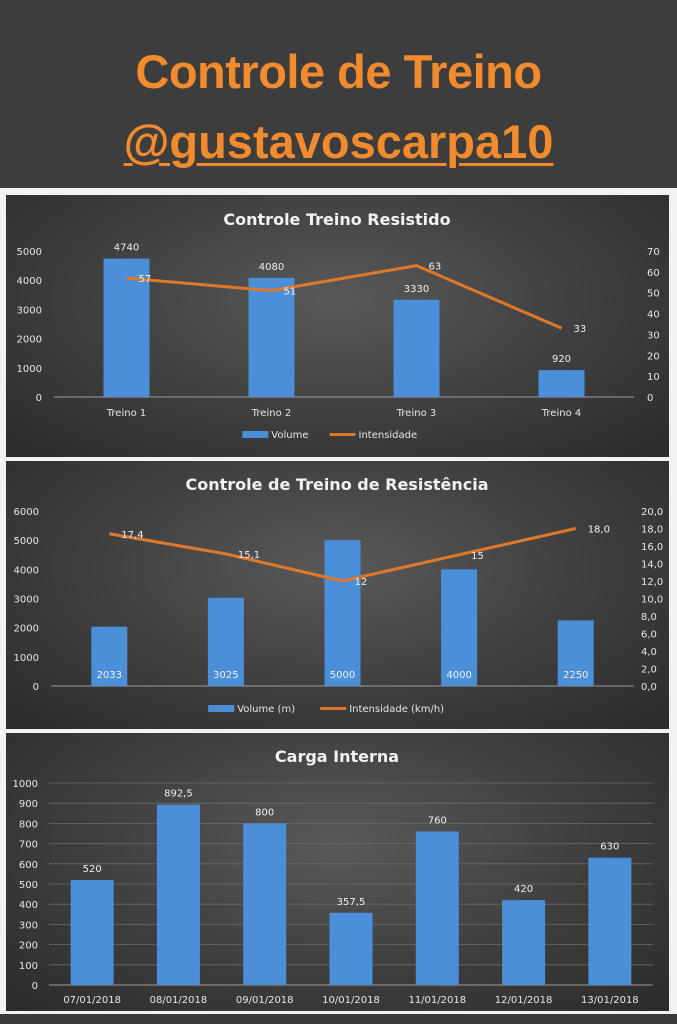 The width and height of the screenshot is (677, 1024). I want to click on y-right-tick-label: 6,0, so click(649, 635).